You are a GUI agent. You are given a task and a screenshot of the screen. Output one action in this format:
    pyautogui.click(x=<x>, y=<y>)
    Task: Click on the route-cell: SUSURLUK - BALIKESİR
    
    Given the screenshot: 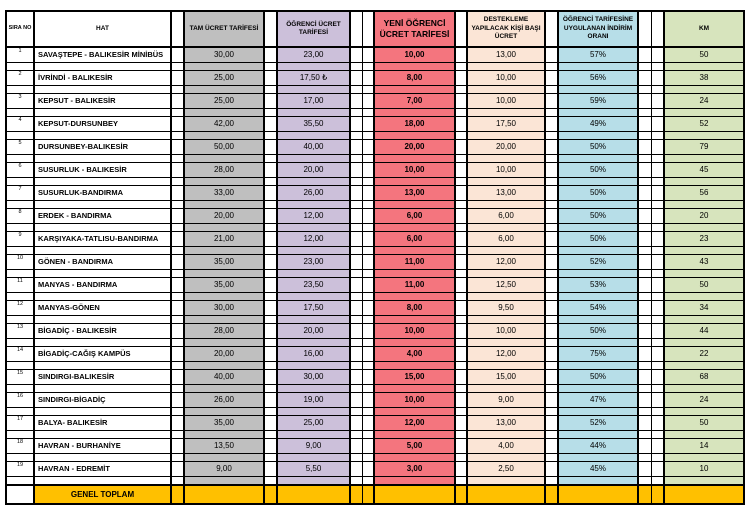 What is the action you would take?
    pyautogui.click(x=102, y=170)
    